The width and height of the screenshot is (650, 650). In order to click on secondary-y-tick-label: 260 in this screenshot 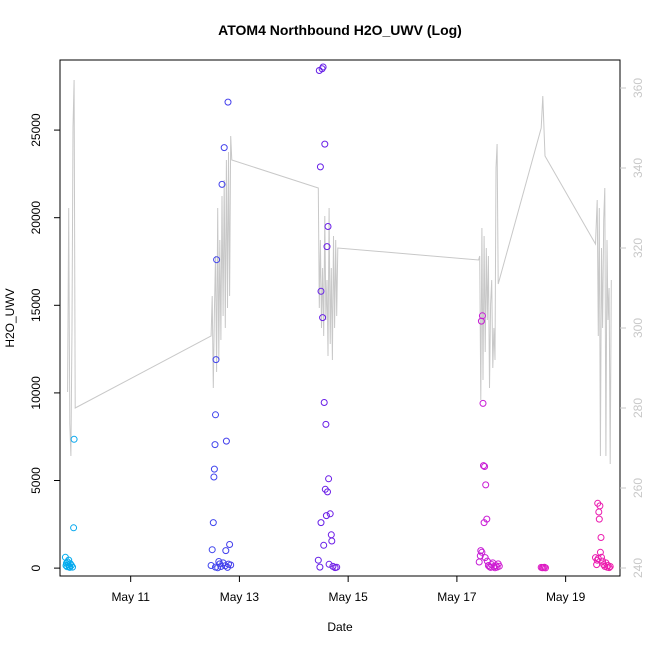, I will do `click(638, 488)`.